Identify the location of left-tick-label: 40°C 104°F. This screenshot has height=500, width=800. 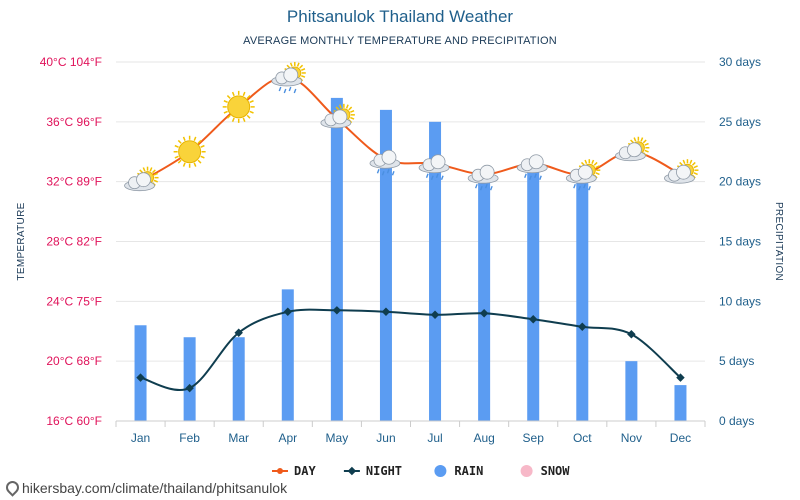
(71, 62).